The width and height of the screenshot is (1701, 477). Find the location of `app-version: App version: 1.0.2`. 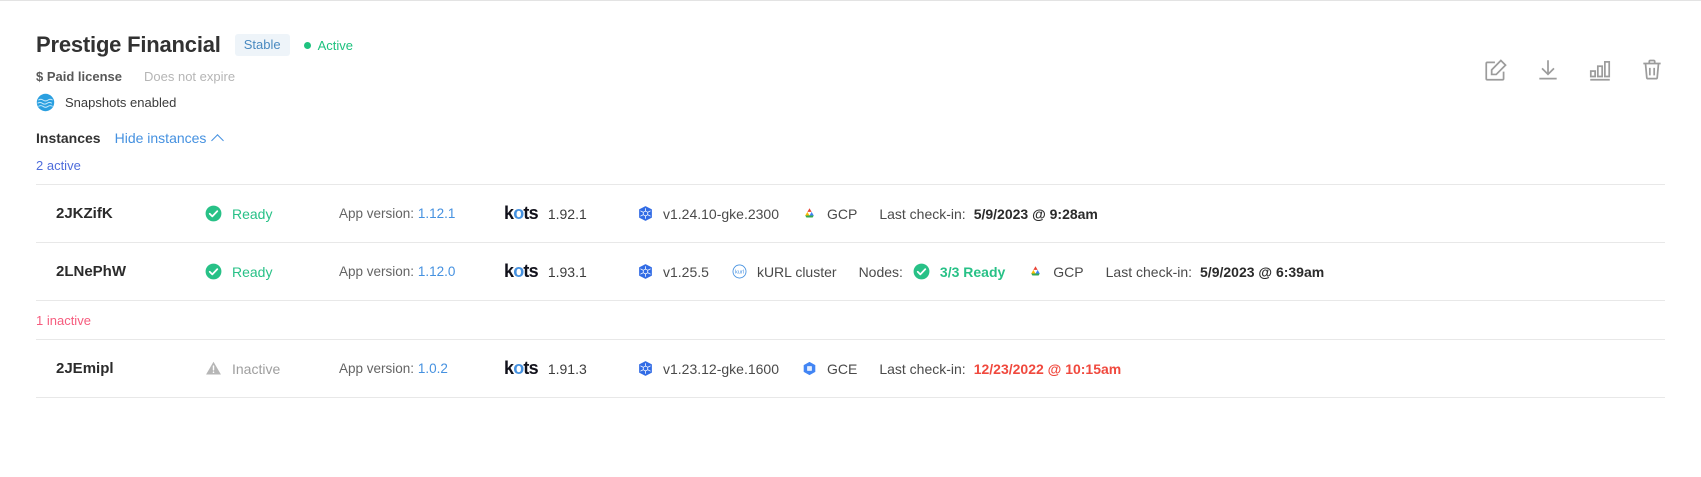

app-version: App version: 1.0.2 is located at coordinates (421, 368).